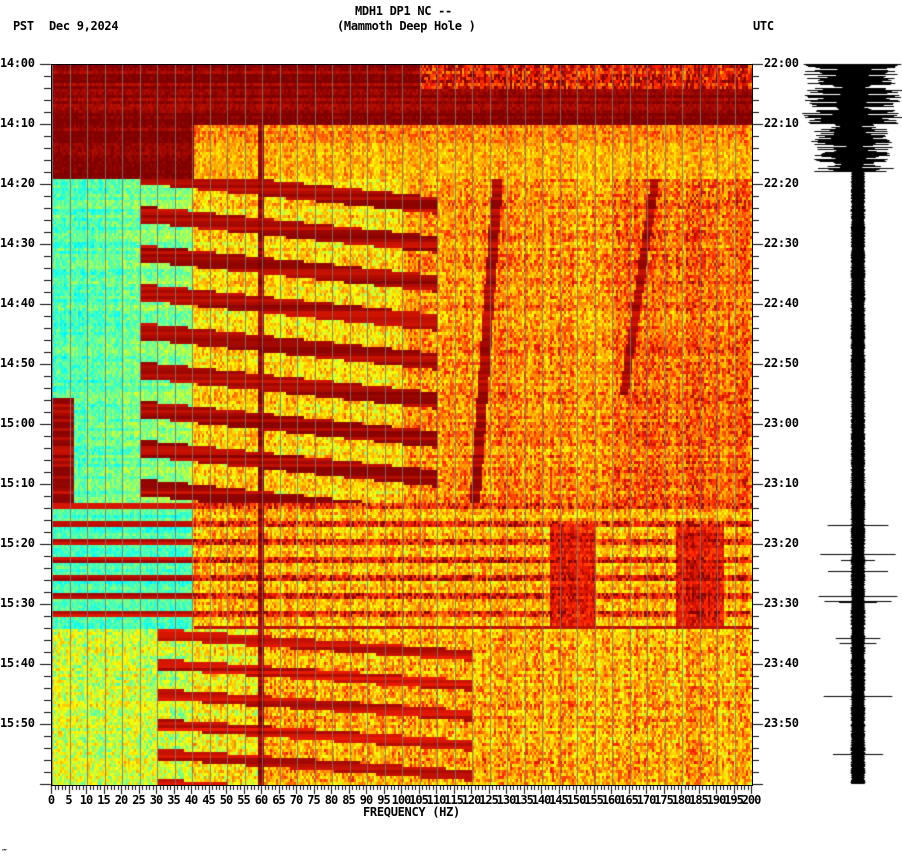 This screenshot has width=902, height=864. What do you see at coordinates (611, 800) in the screenshot?
I see `x-tick-label: 160` at bounding box center [611, 800].